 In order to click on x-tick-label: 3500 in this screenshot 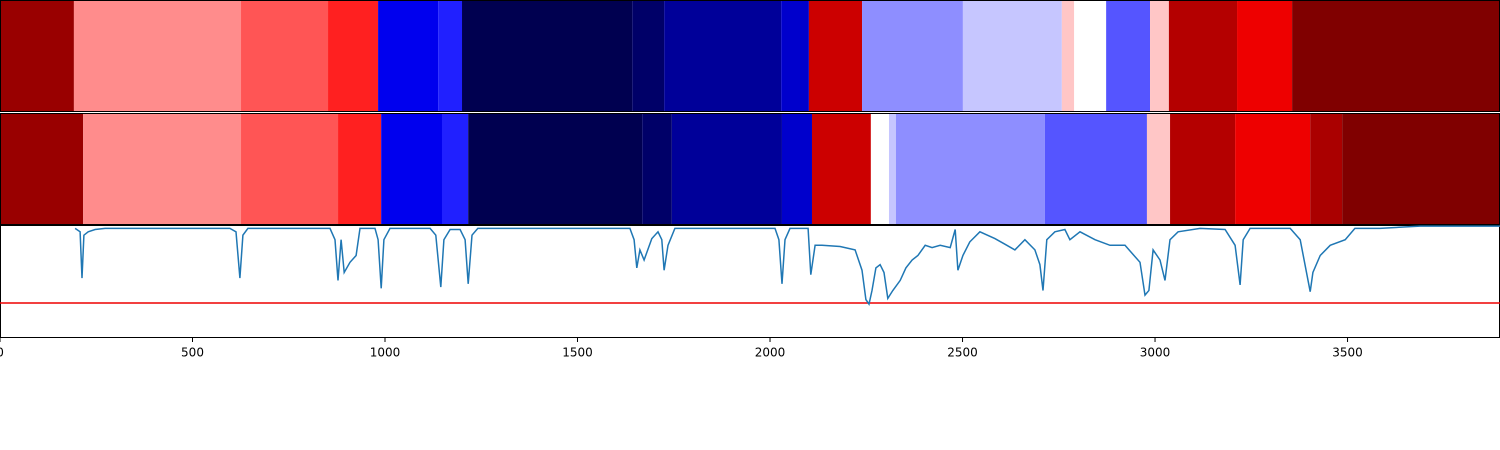, I will do `click(1347, 353)`.